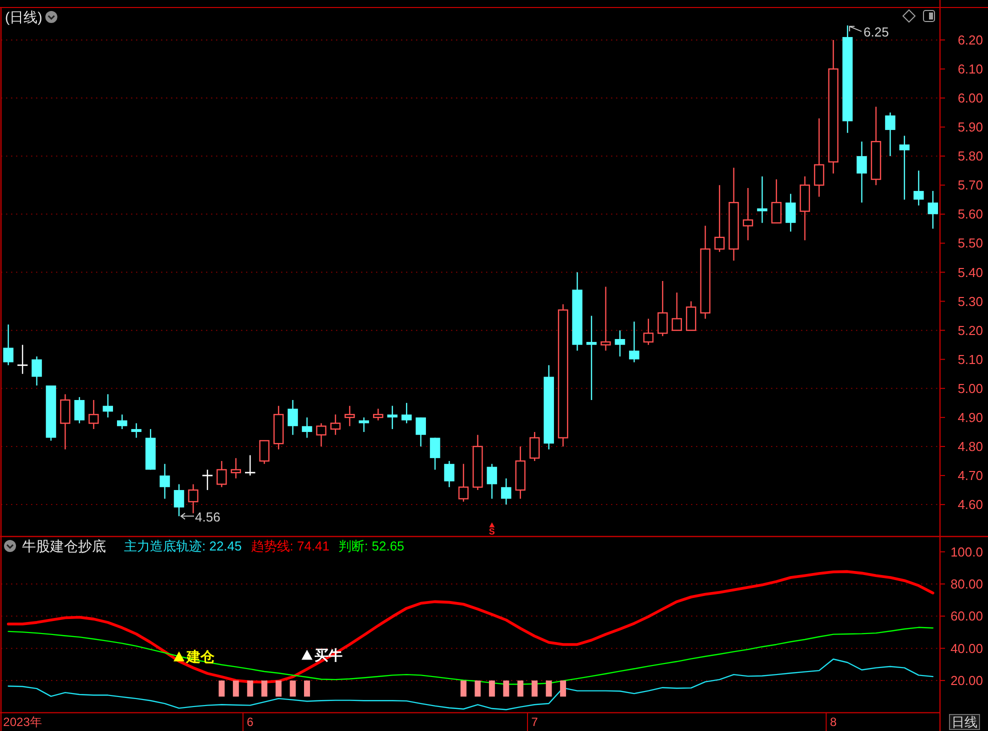 This screenshot has width=988, height=731. I want to click on chart-title: (日线), so click(23, 17).